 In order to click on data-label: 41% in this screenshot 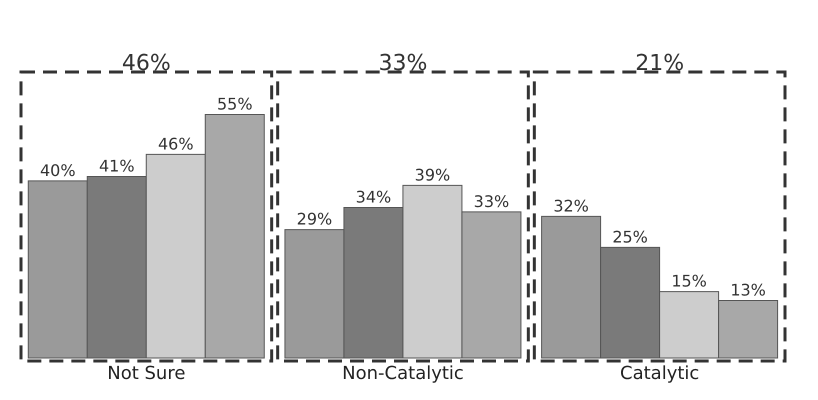, I will do `click(116, 166)`.